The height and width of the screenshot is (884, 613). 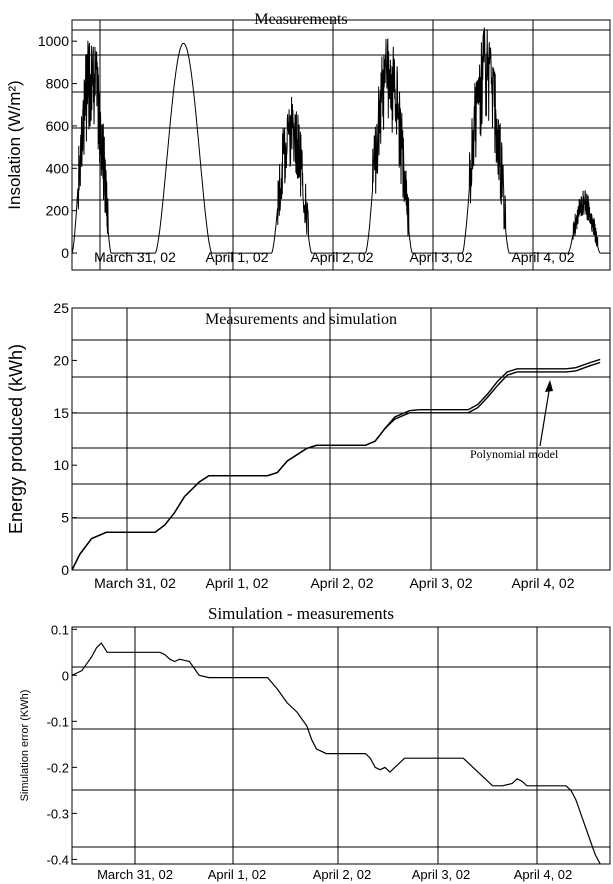 I want to click on annotation-arrowhead, so click(x=549, y=386).